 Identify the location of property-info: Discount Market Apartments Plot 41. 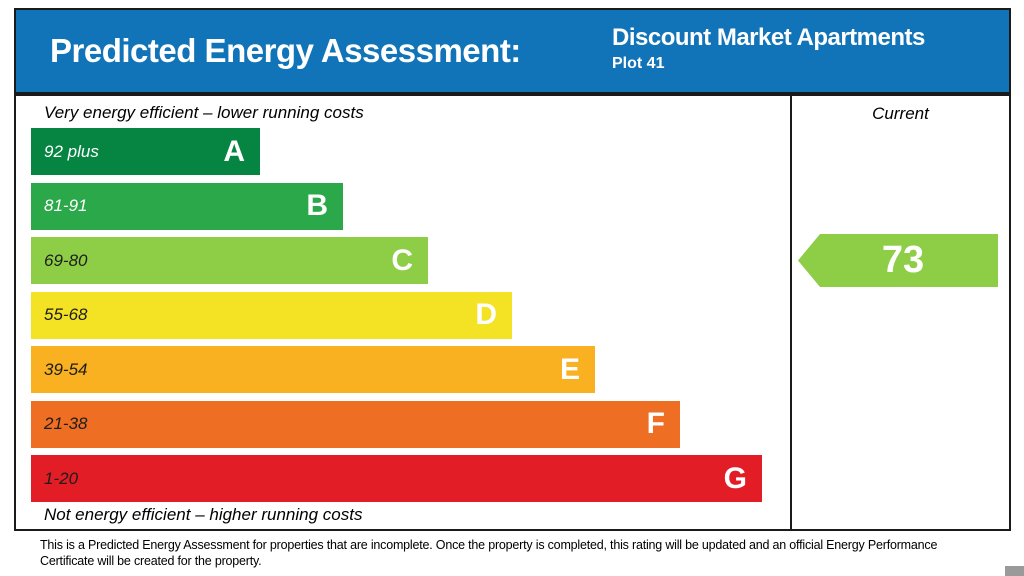
(768, 48).